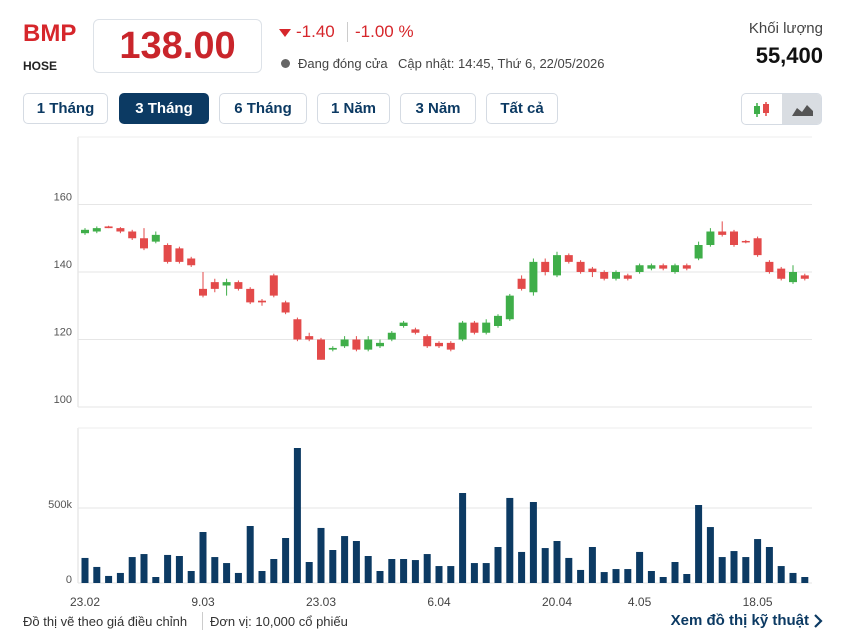  What do you see at coordinates (353, 108) in the screenshot?
I see `range-button: 1 Năm` at bounding box center [353, 108].